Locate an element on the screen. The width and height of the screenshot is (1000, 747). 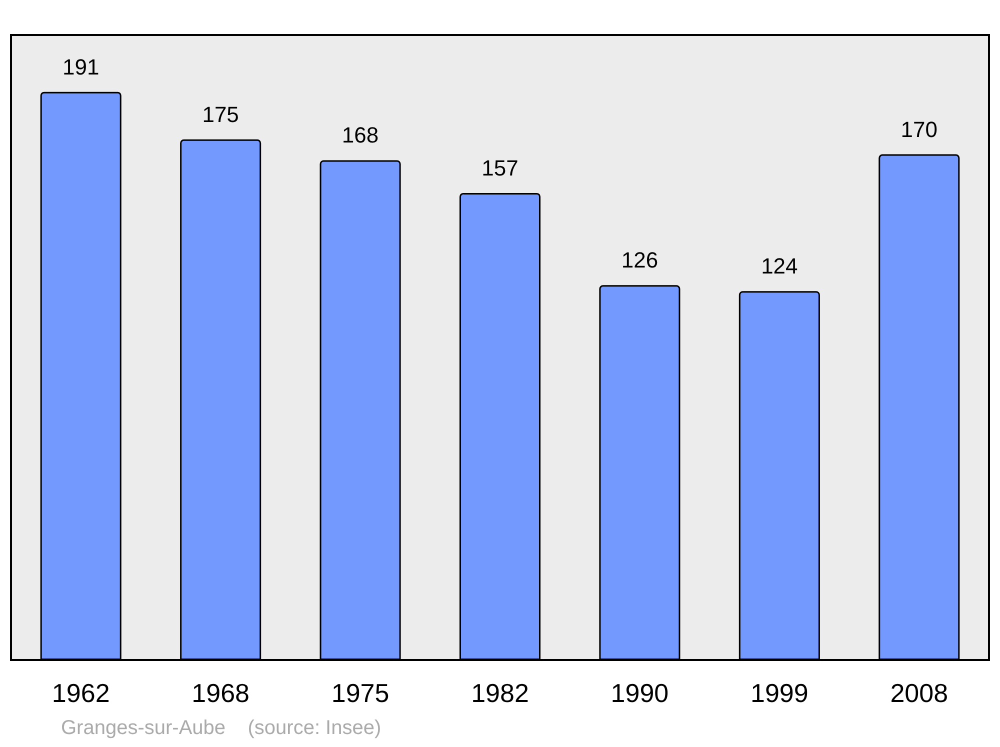
data-label: 168 is located at coordinates (360, 135).